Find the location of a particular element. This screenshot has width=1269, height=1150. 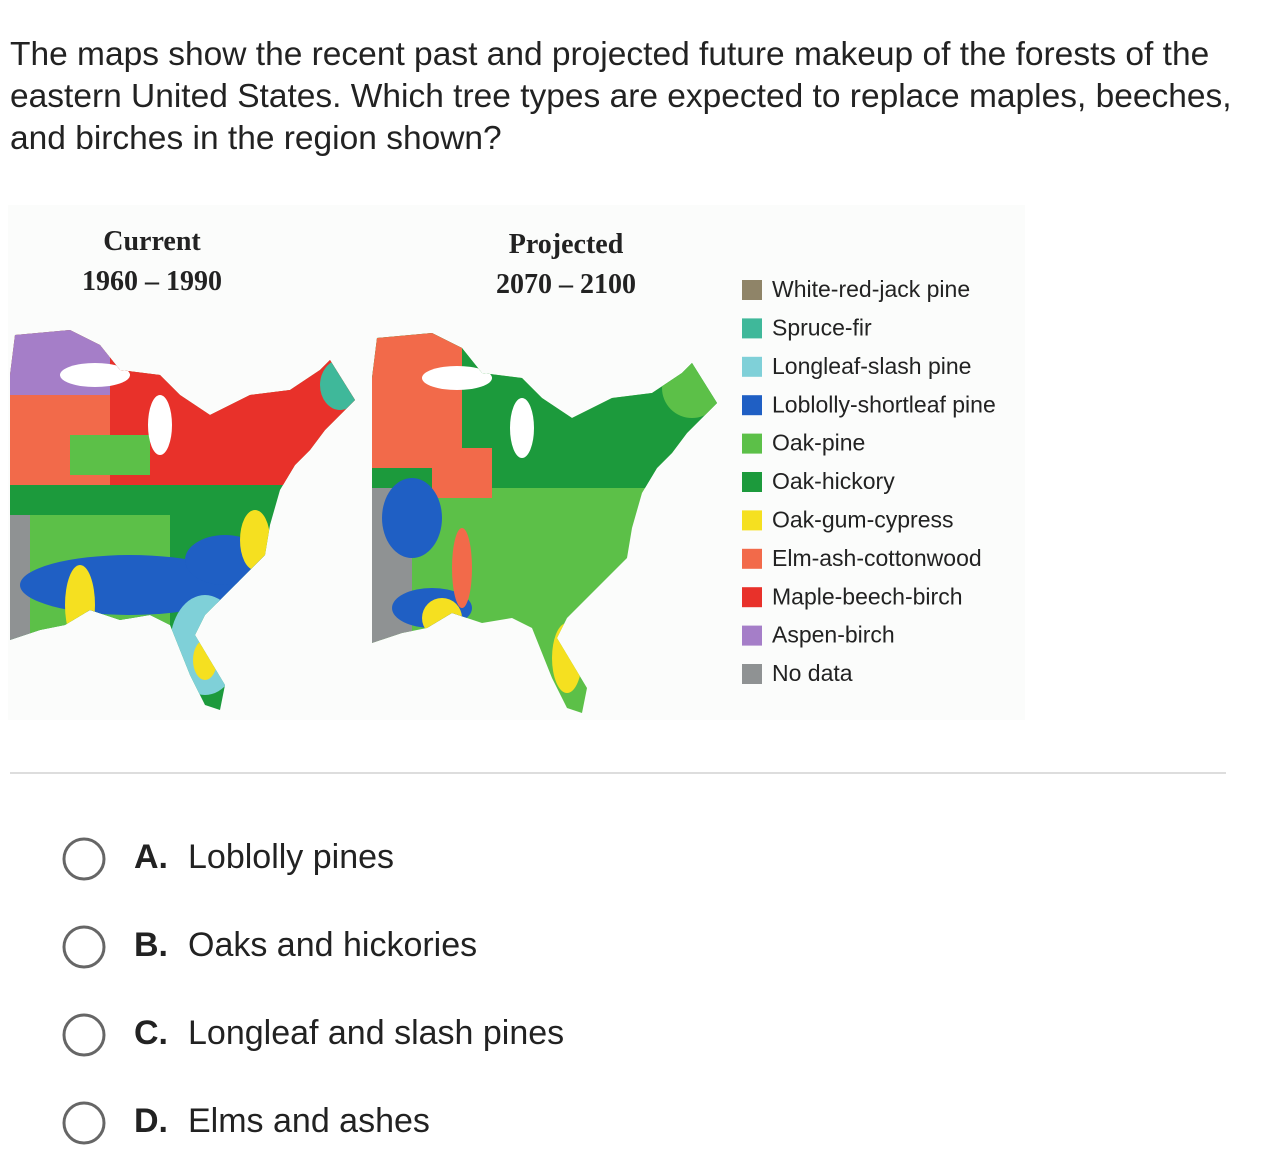

map-period: 2070 – 2100 is located at coordinates (566, 284).